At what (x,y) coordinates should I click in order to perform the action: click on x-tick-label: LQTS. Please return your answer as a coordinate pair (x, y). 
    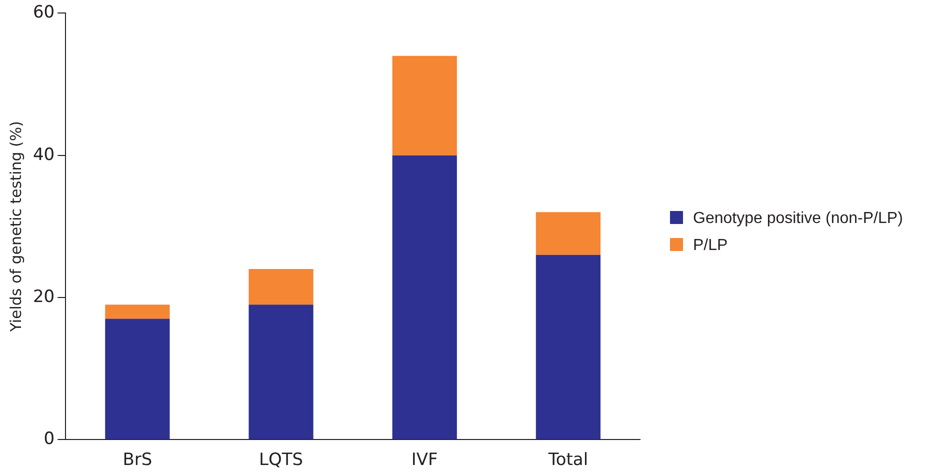
    Looking at the image, I should click on (281, 460).